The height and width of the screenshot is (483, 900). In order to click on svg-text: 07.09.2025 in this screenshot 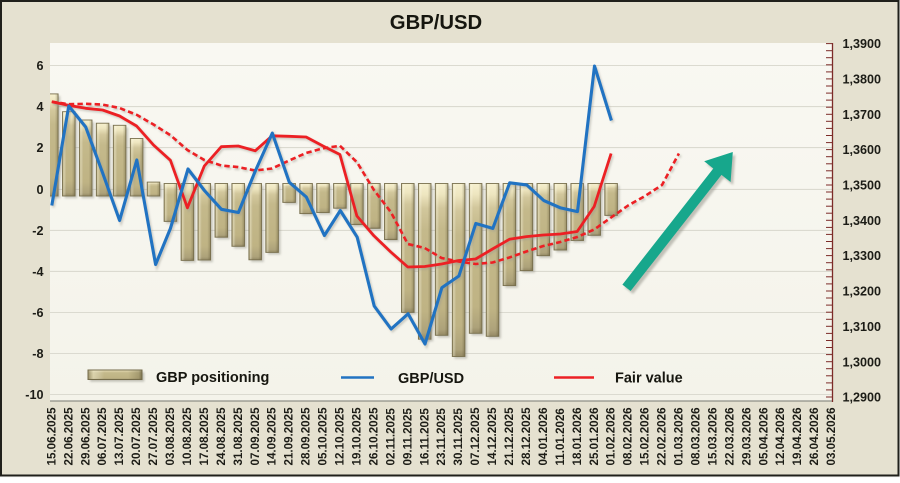, I will do `click(255, 436)`.